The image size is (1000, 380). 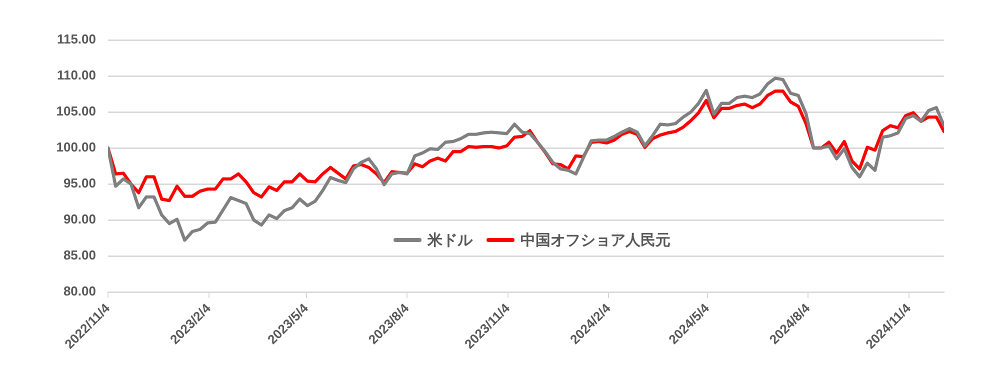 What do you see at coordinates (79, 291) in the screenshot?
I see `y-tick-label: 80.00` at bounding box center [79, 291].